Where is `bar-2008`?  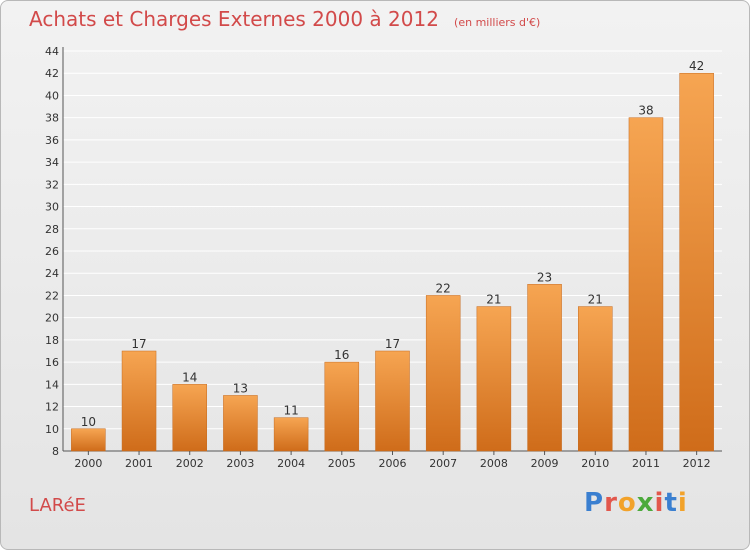
bar-2008 is located at coordinates (494, 379).